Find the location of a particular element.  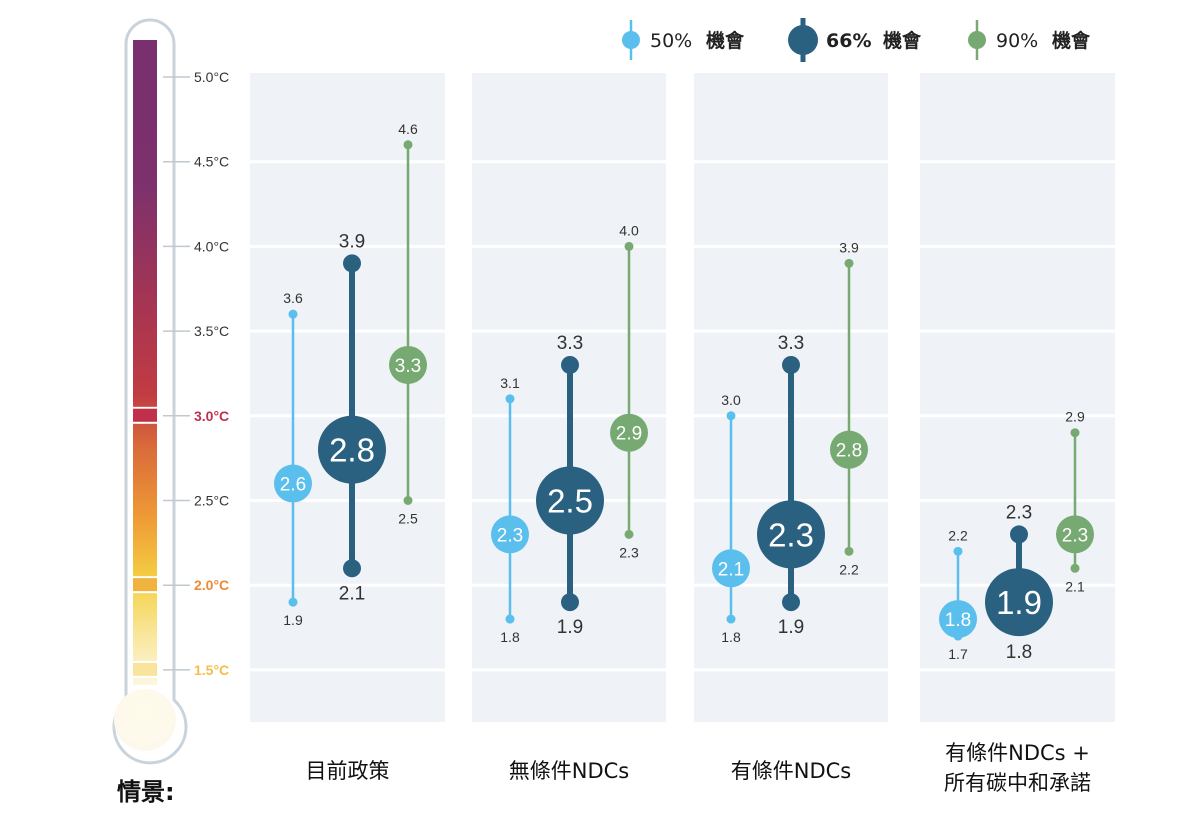

low-value-label: 2.5 is located at coordinates (408, 519).